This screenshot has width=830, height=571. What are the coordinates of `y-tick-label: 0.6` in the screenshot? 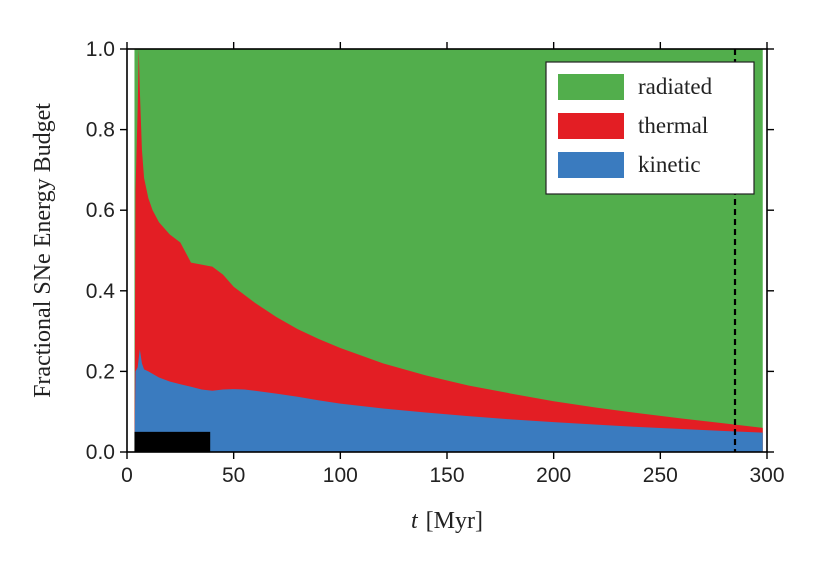 It's located at (100, 210).